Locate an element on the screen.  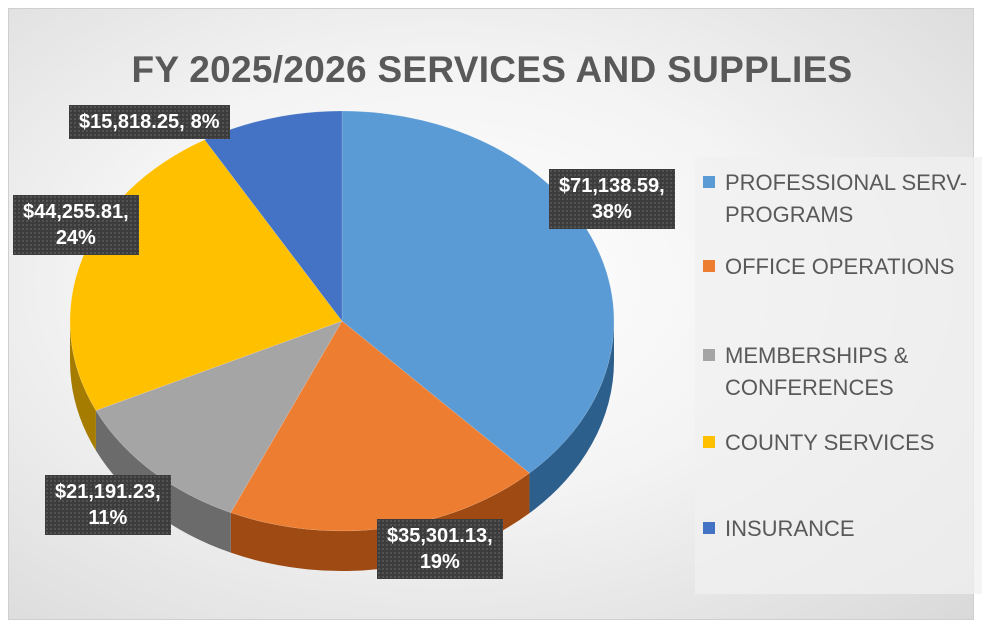
legend-label-line2: CONFERENCES is located at coordinates (809, 387).